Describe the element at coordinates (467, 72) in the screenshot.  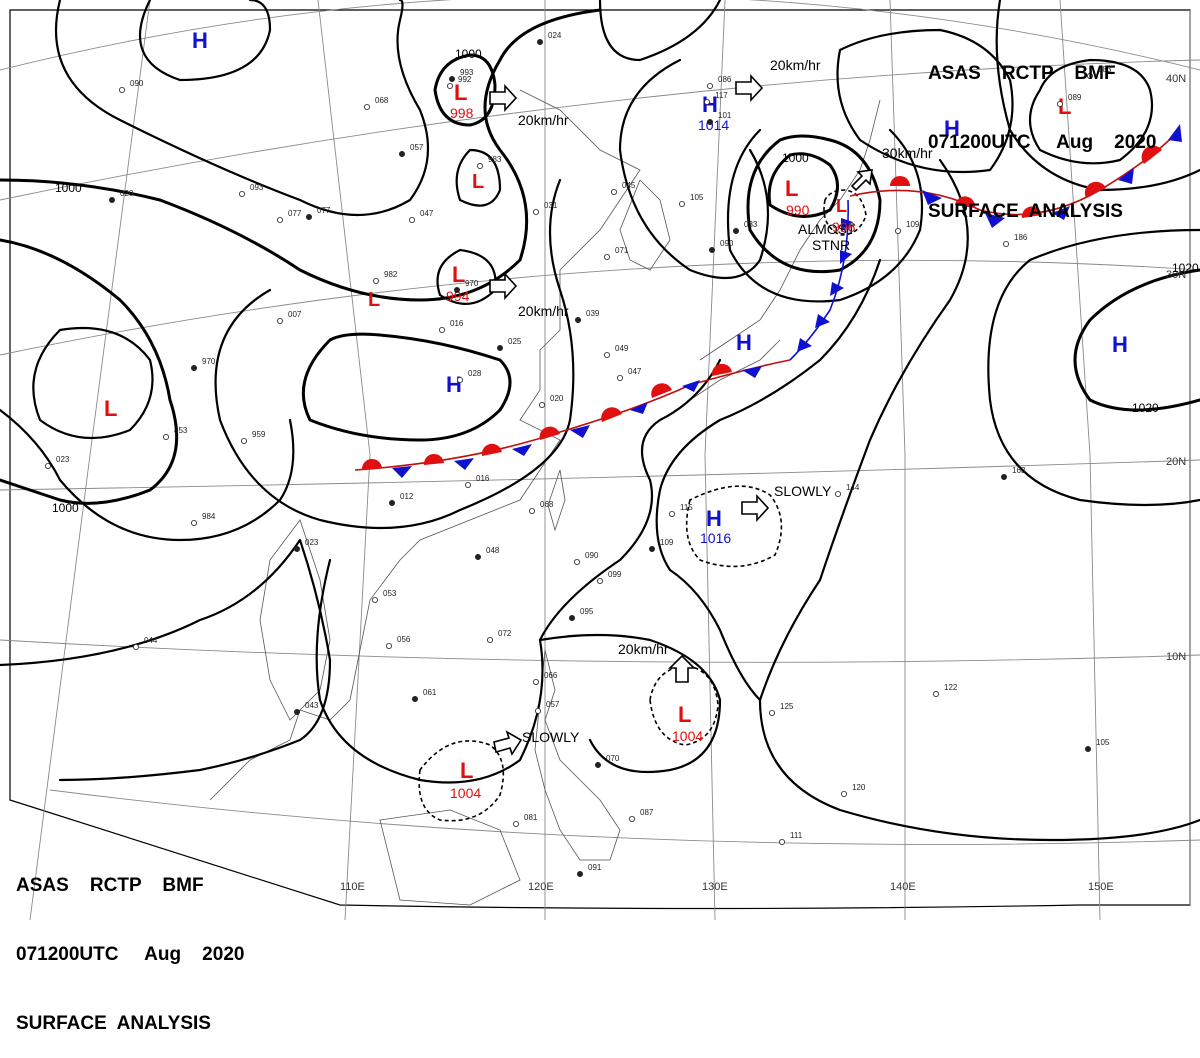
I see `station-pressure-value: 993` at that location.